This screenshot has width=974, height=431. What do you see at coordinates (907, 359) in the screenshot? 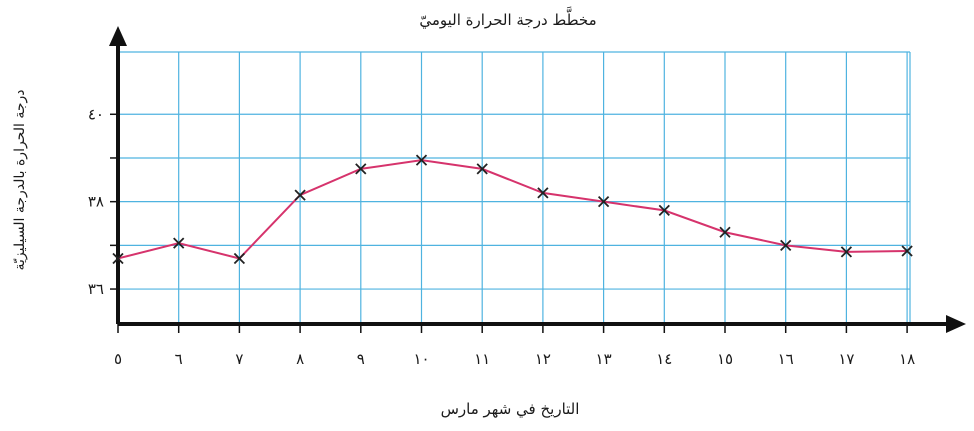
I see `x-tick-label: ١٨` at bounding box center [907, 359].